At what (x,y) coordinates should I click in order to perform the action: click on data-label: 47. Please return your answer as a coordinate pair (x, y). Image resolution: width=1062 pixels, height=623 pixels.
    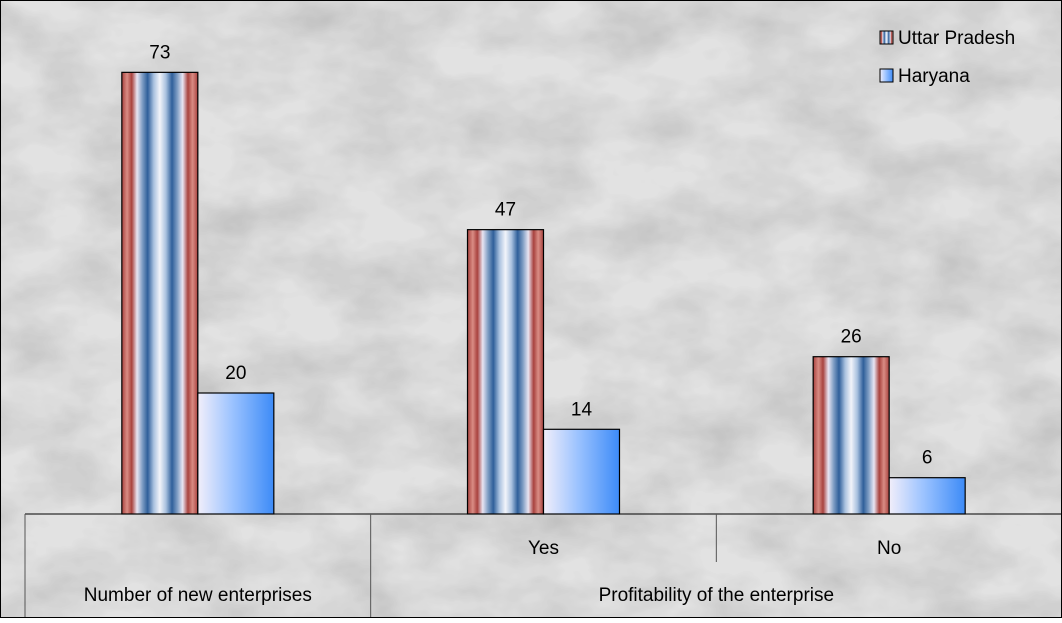
    Looking at the image, I should click on (505, 210).